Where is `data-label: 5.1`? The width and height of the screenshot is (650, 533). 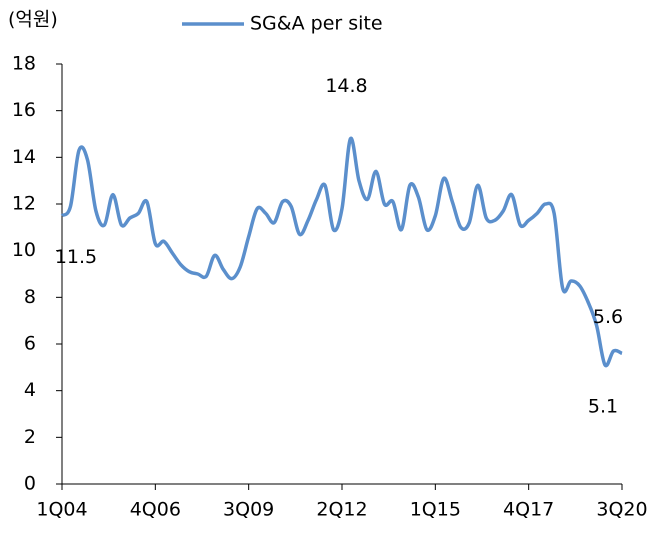
data-label: 5.1 is located at coordinates (603, 407).